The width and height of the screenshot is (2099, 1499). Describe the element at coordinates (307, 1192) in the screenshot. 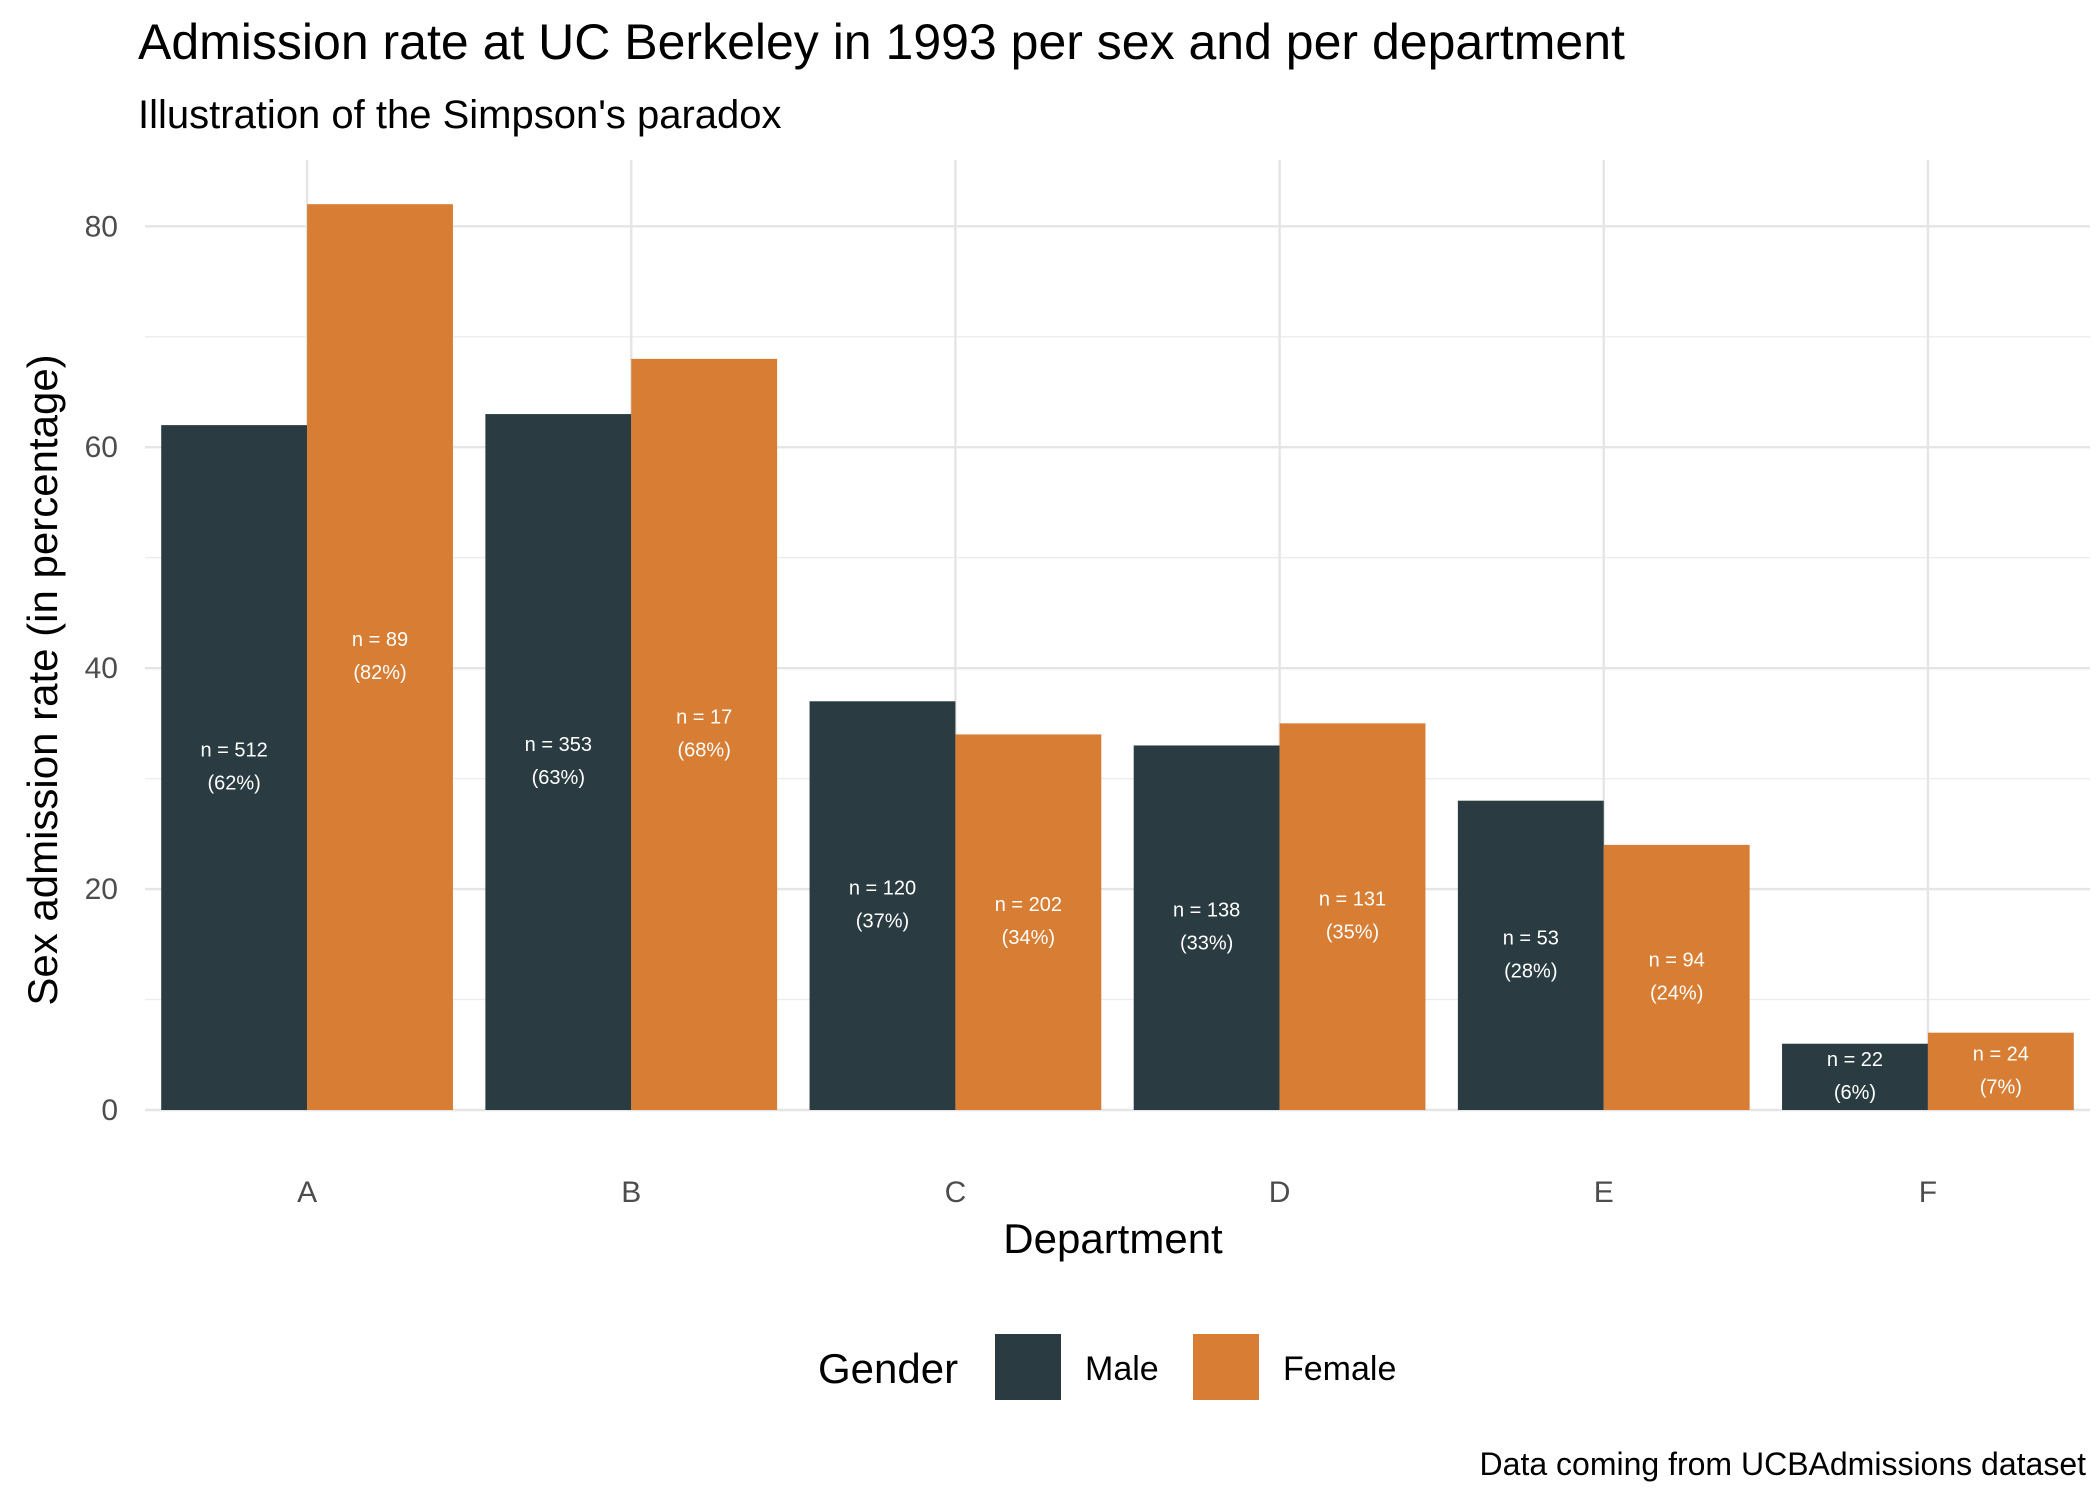

I see `x-tick-label-a: A` at that location.